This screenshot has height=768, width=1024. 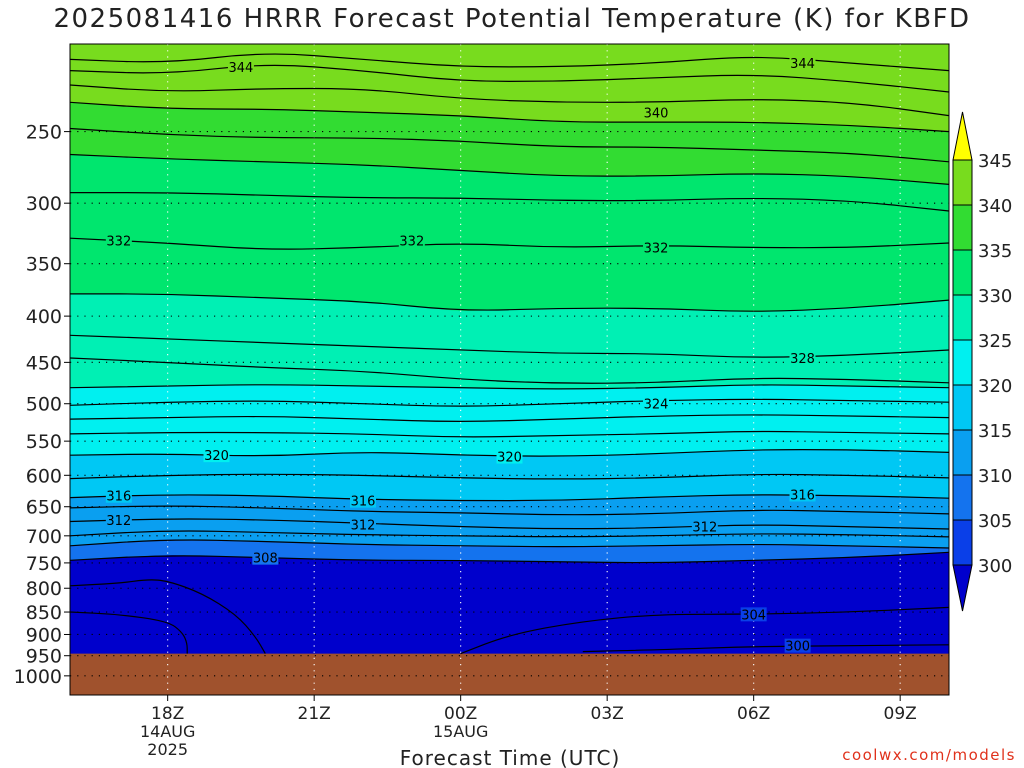 I want to click on contour-label-text: 324, so click(x=656, y=405).